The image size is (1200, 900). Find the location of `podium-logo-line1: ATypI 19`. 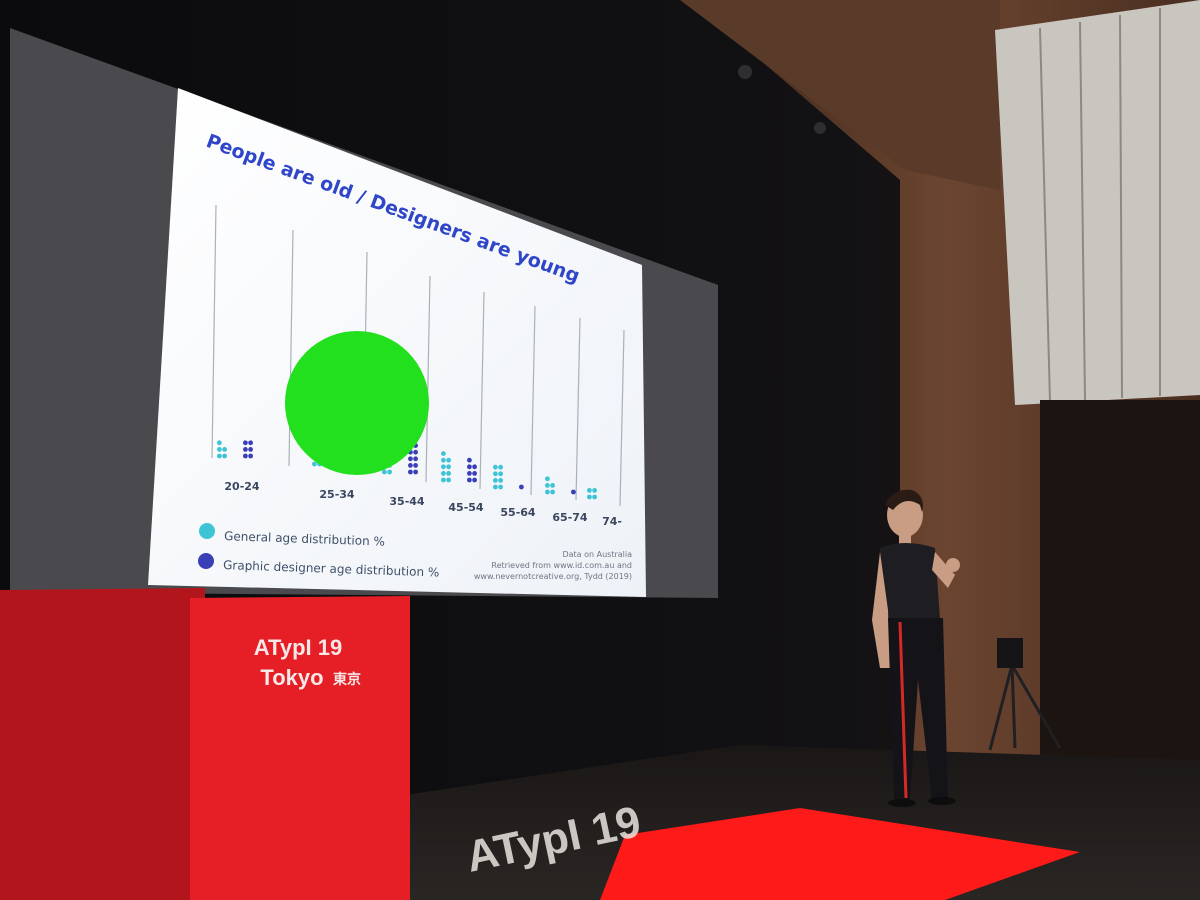

podium-logo-line1: ATypI 19 is located at coordinates (298, 647).